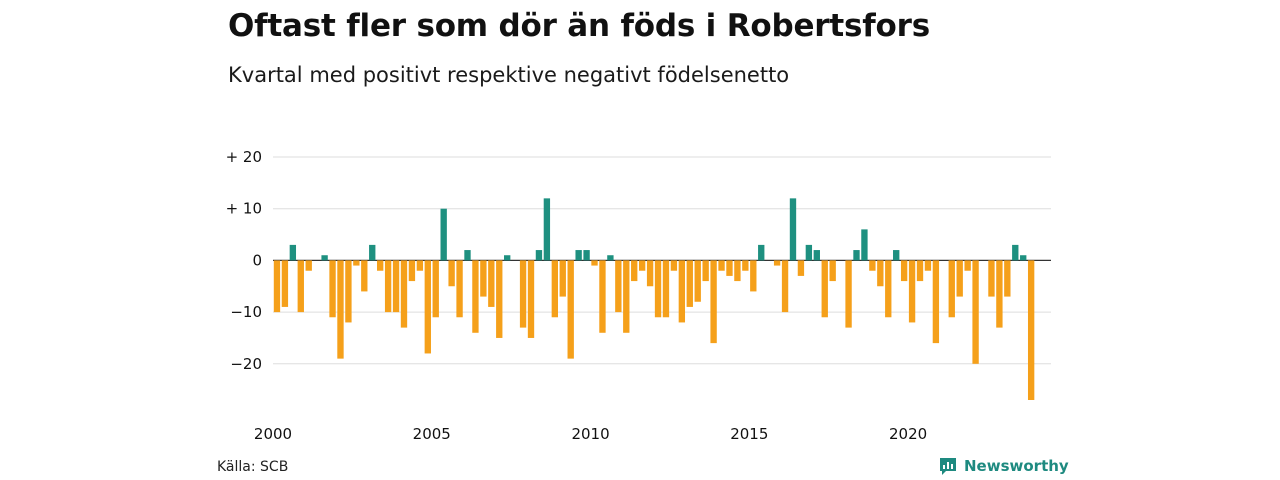 This screenshot has width=1280, height=480. I want to click on bar-2002-q4, so click(364, 276).